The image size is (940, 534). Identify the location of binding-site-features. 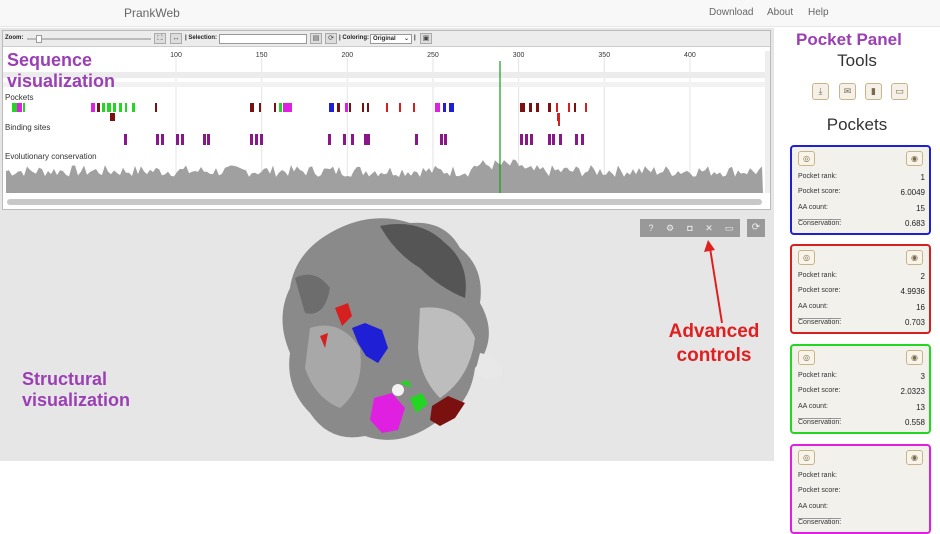
(354, 139).